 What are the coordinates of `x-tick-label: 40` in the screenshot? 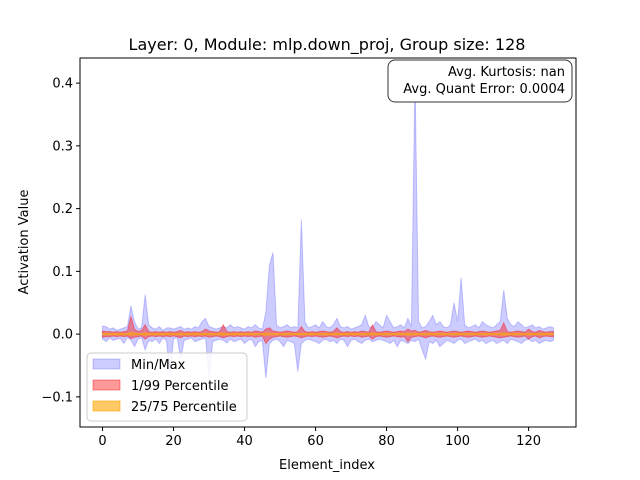 It's located at (244, 441).